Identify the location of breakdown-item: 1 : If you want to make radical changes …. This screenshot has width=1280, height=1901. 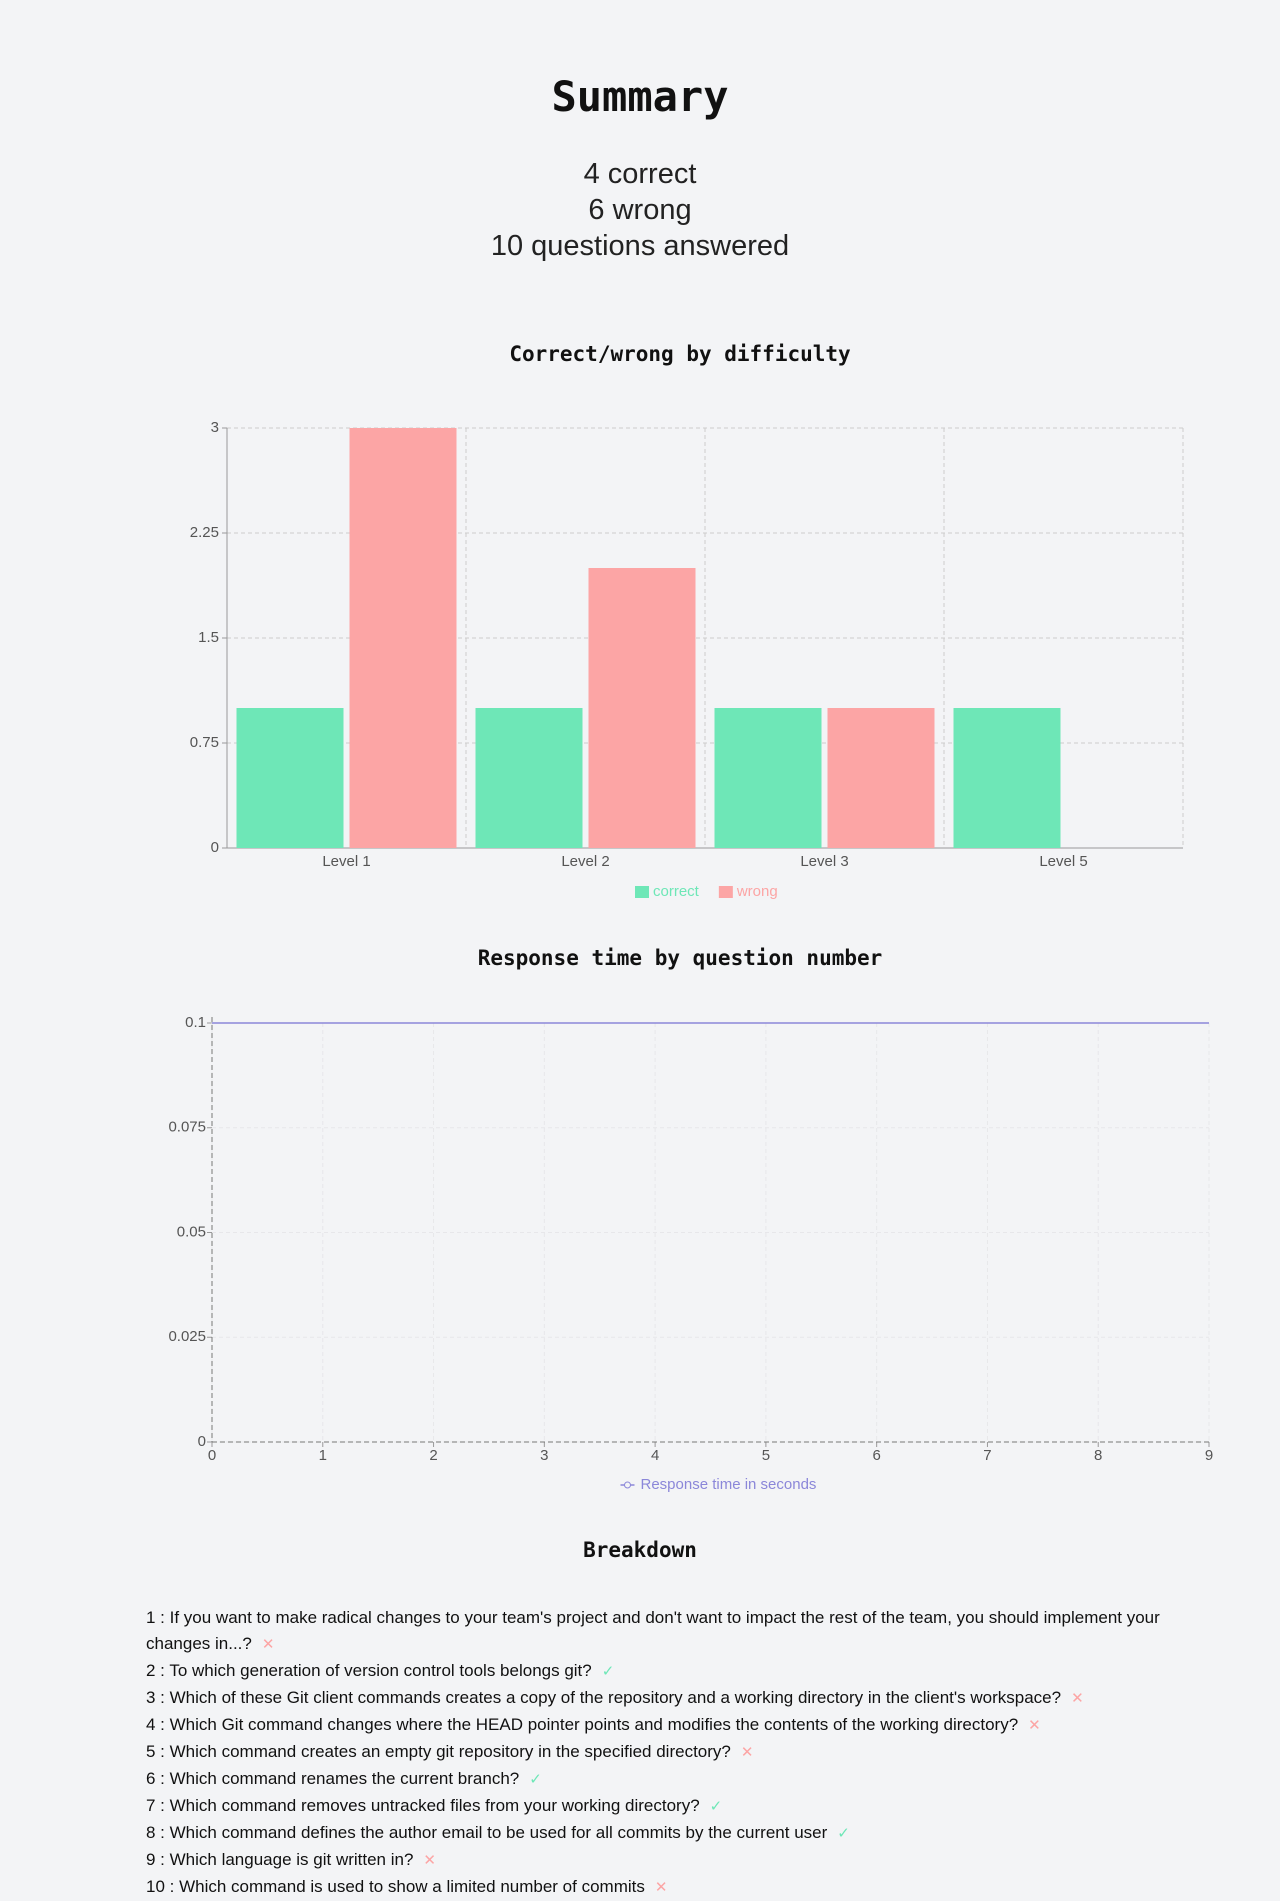
(671, 1631).